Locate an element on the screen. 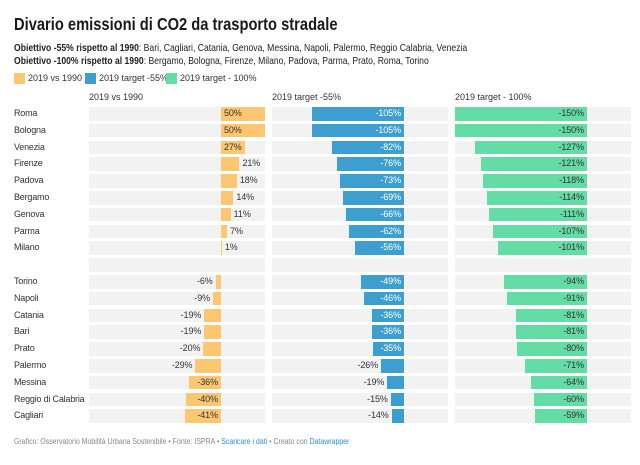  bar-2019-target-100--torino is located at coordinates (545, 282).